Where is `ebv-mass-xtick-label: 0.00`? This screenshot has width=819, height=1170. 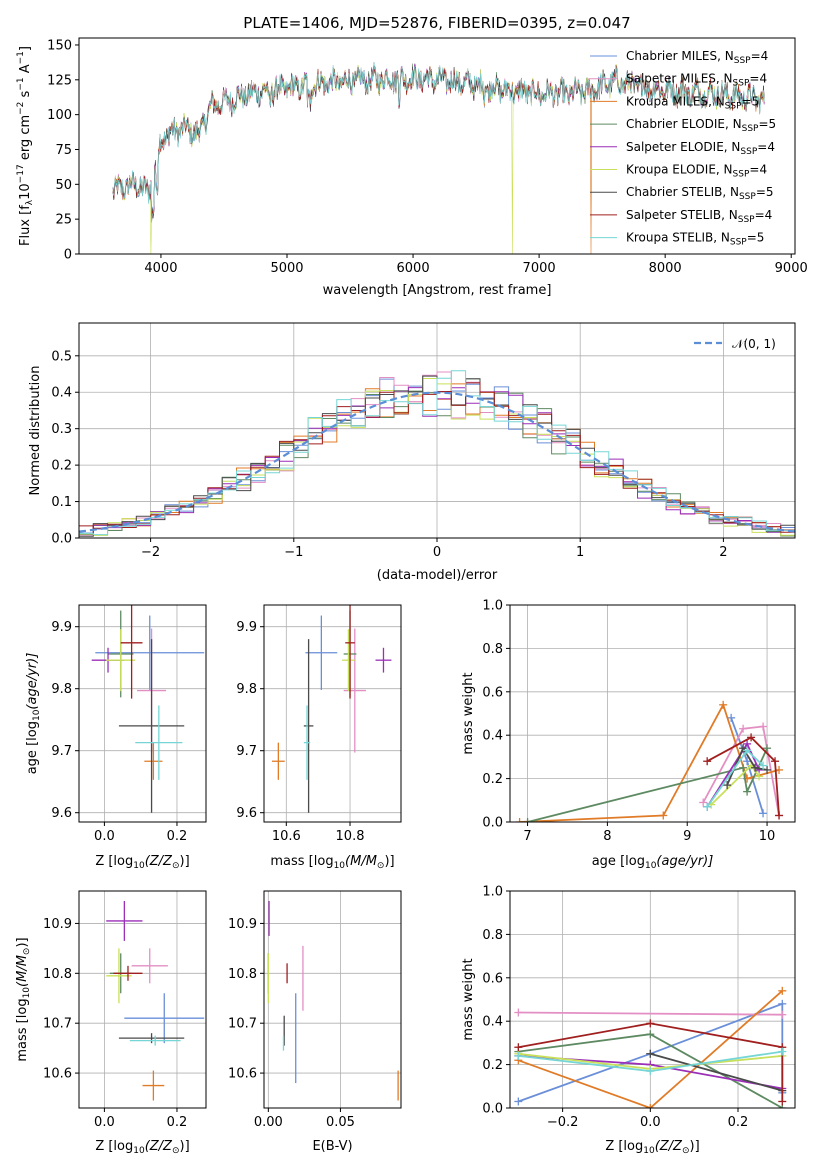 ebv-mass-xtick-label: 0.00 is located at coordinates (268, 1122).